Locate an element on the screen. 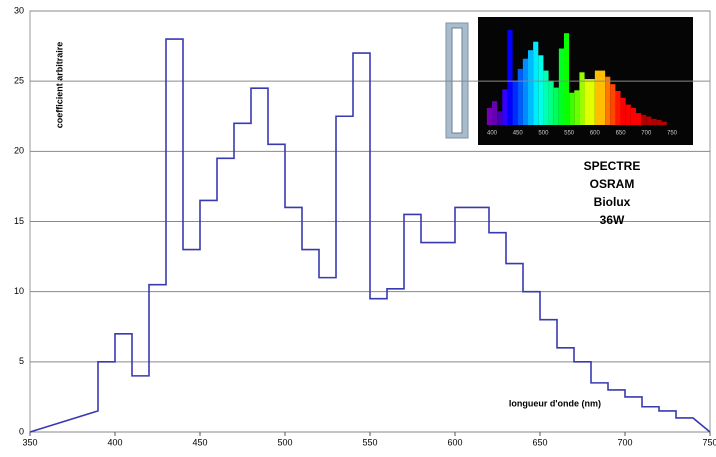  inset-tick-label: 450 is located at coordinates (518, 134).